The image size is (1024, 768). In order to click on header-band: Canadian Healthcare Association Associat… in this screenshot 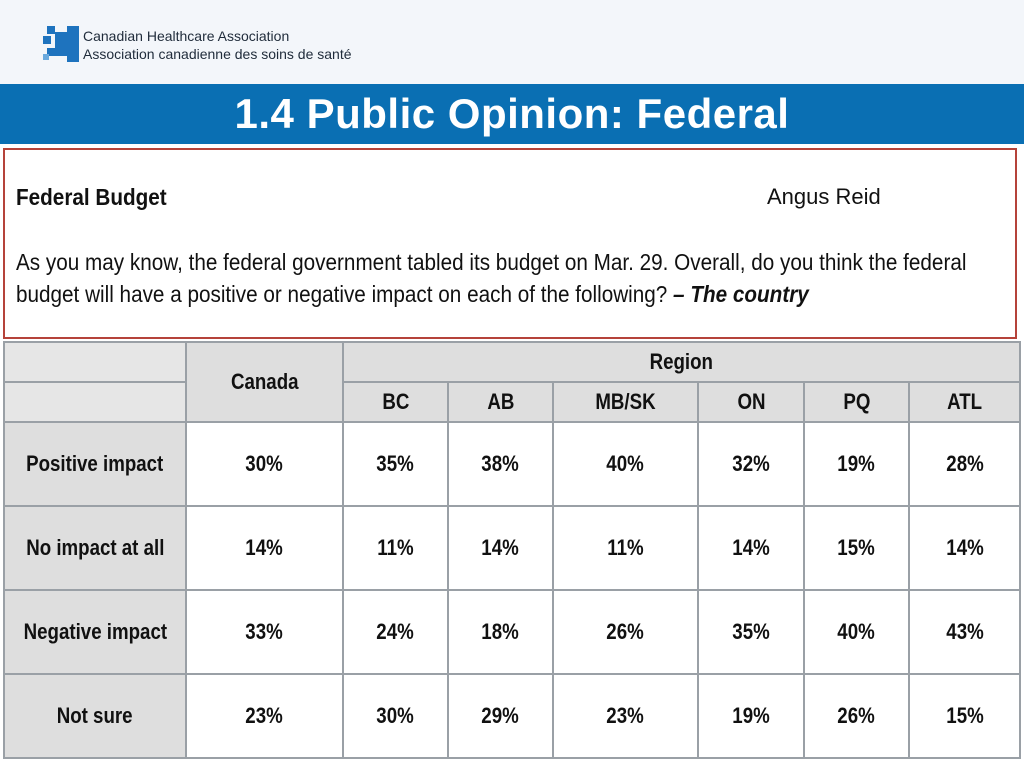, I will do `click(512, 42)`.